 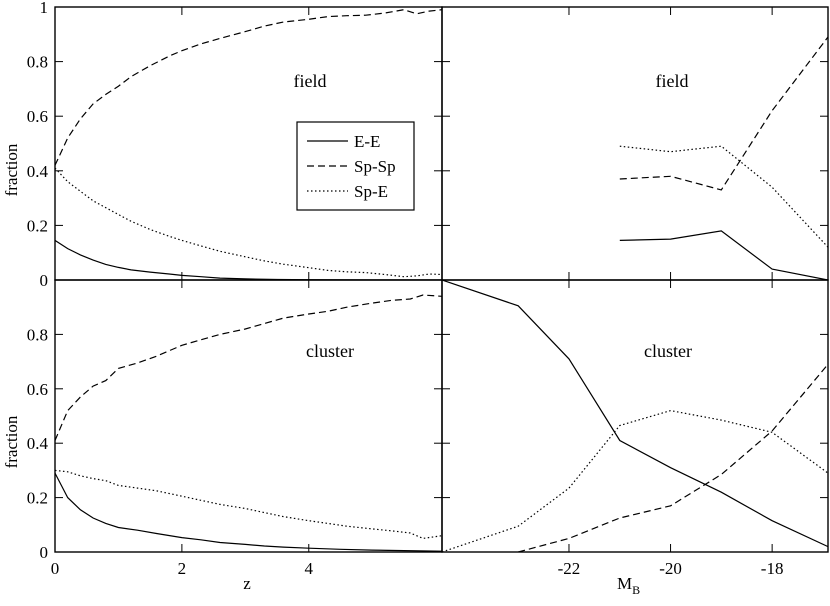 I want to click on legend: E-E Sp-Sp Sp-E, so click(x=355, y=166).